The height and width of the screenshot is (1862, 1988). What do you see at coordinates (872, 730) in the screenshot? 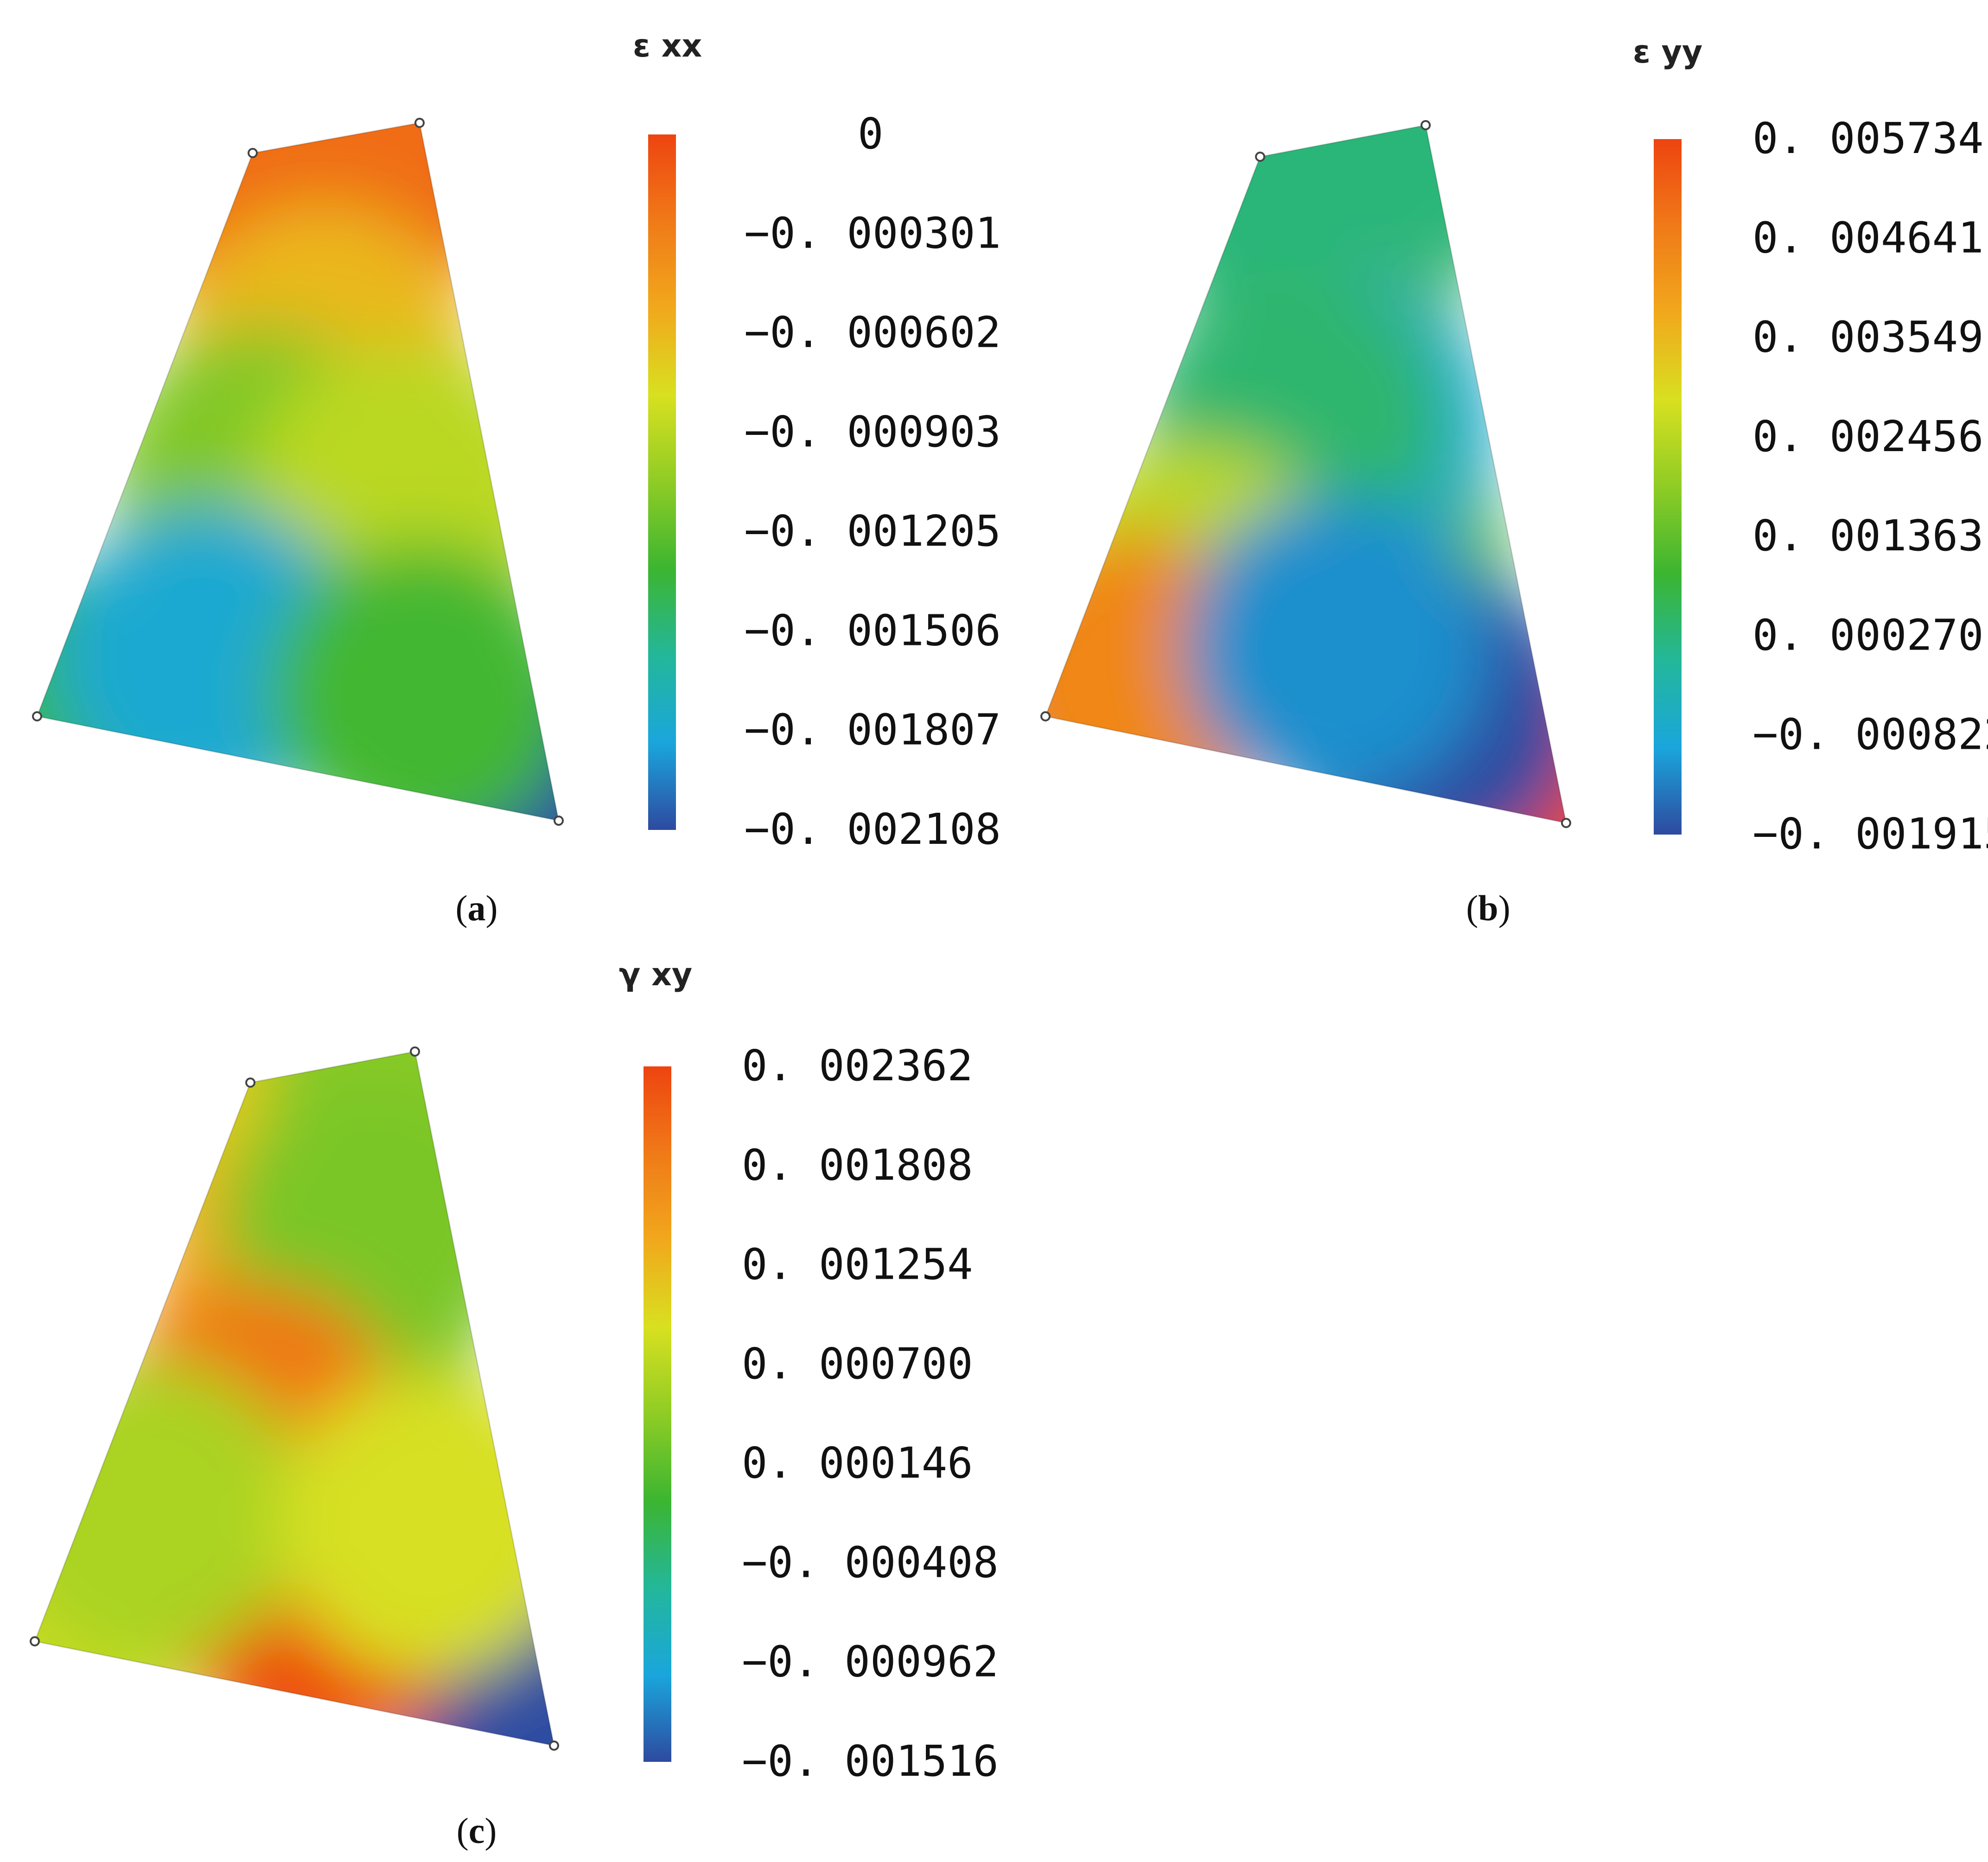
I see `colorbar-tick-label: −0. 001807` at bounding box center [872, 730].